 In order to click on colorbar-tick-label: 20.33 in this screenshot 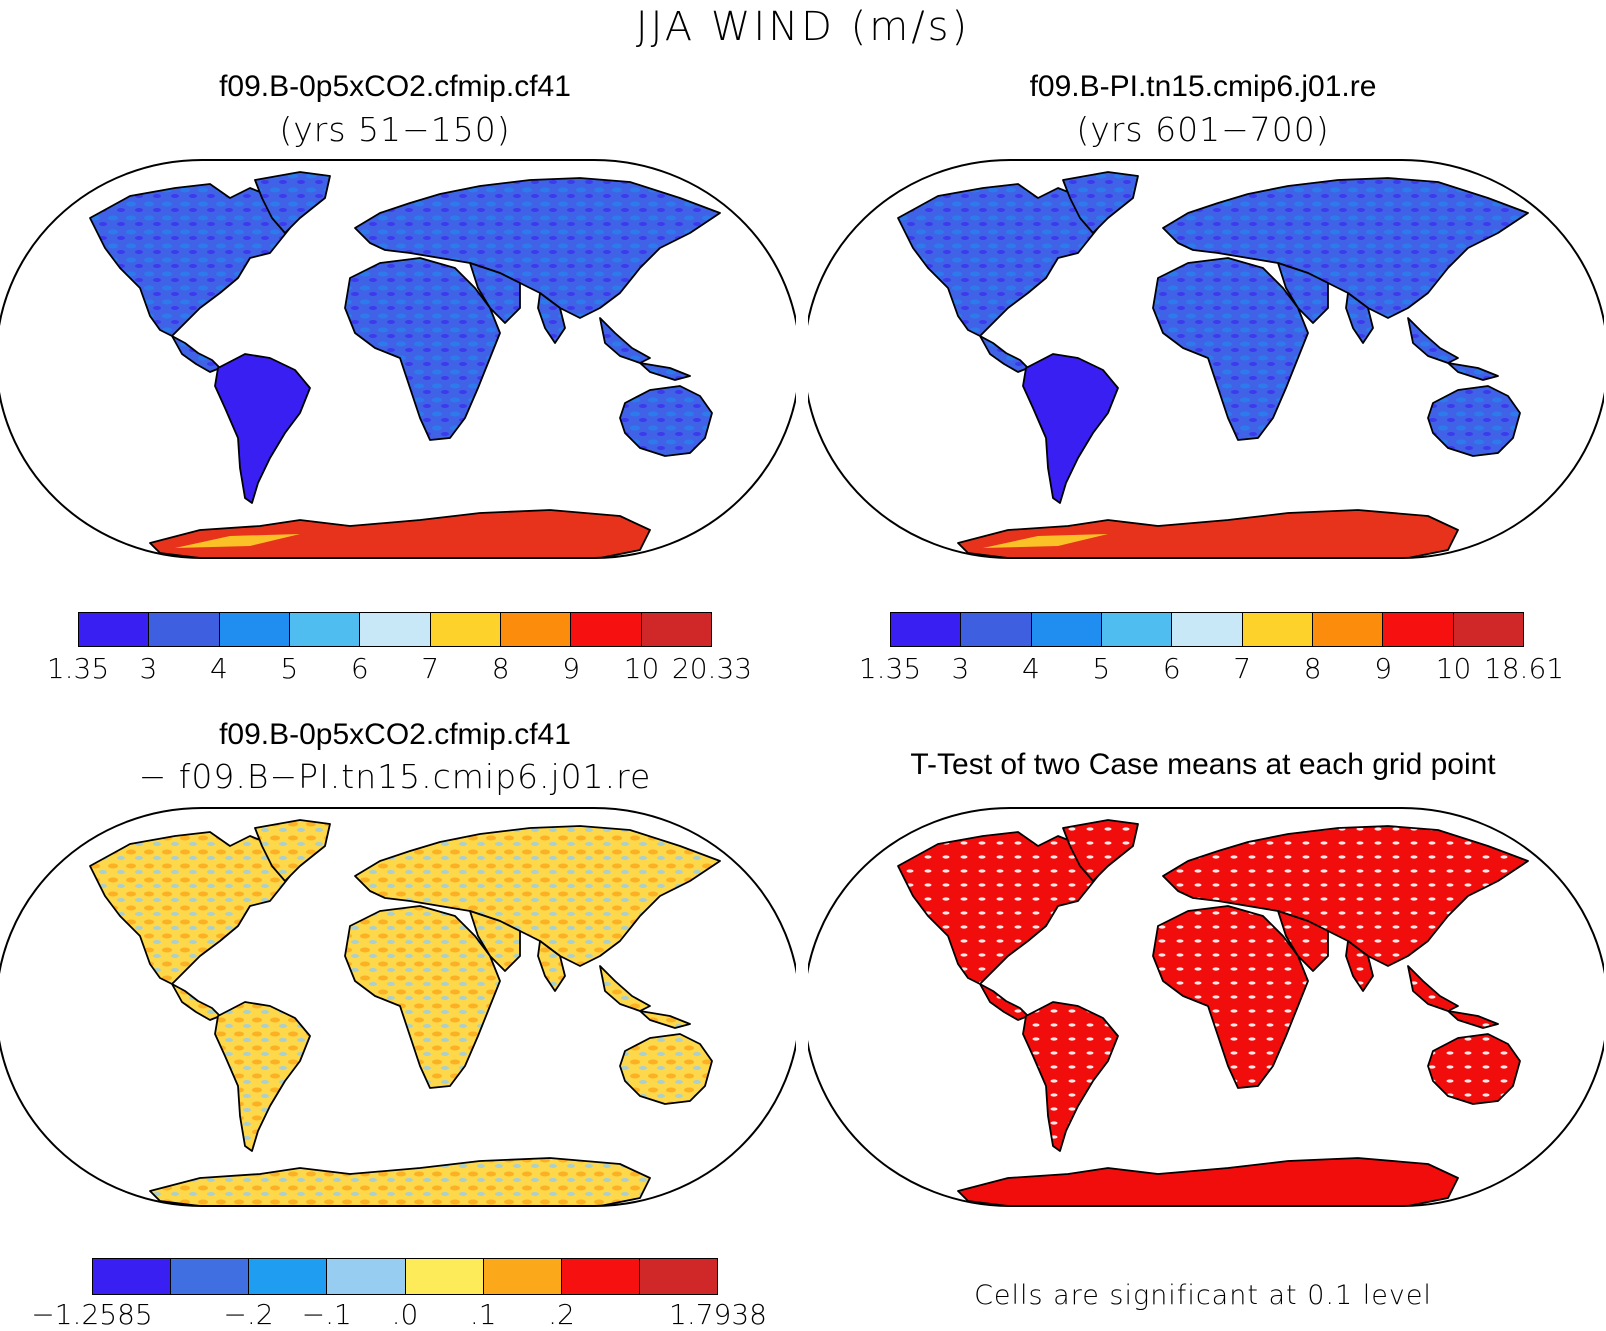, I will do `click(712, 668)`.